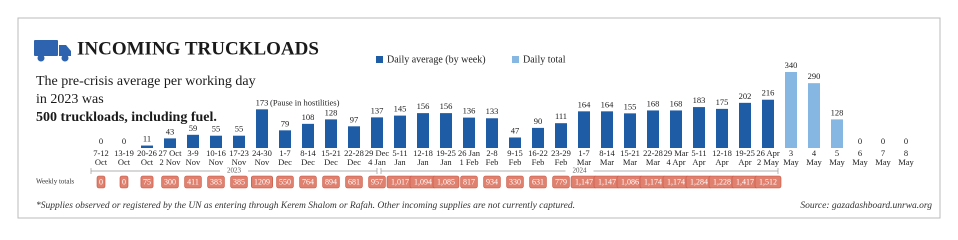 The image size is (958, 240). Describe the element at coordinates (331, 181) in the screenshot. I see `weekly-total-label: 894` at that location.